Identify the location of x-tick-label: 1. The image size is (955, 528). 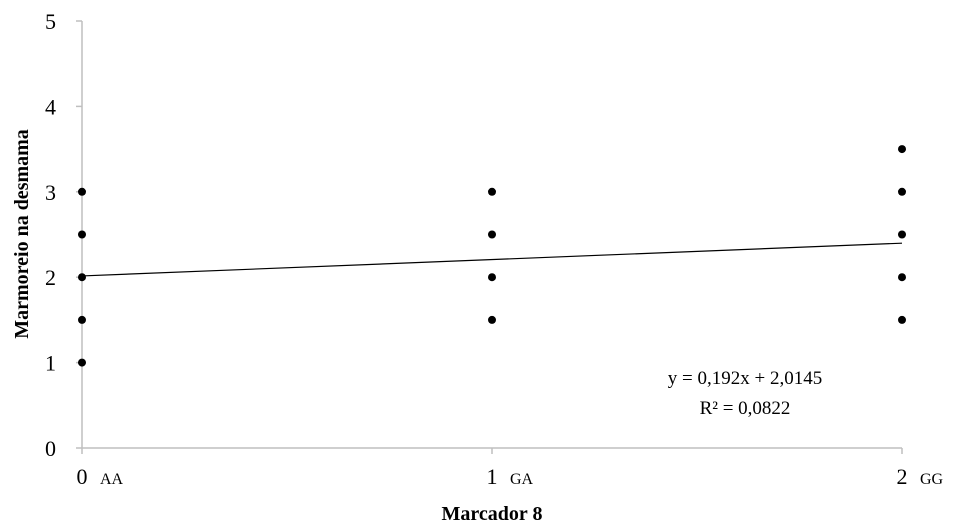
(492, 476).